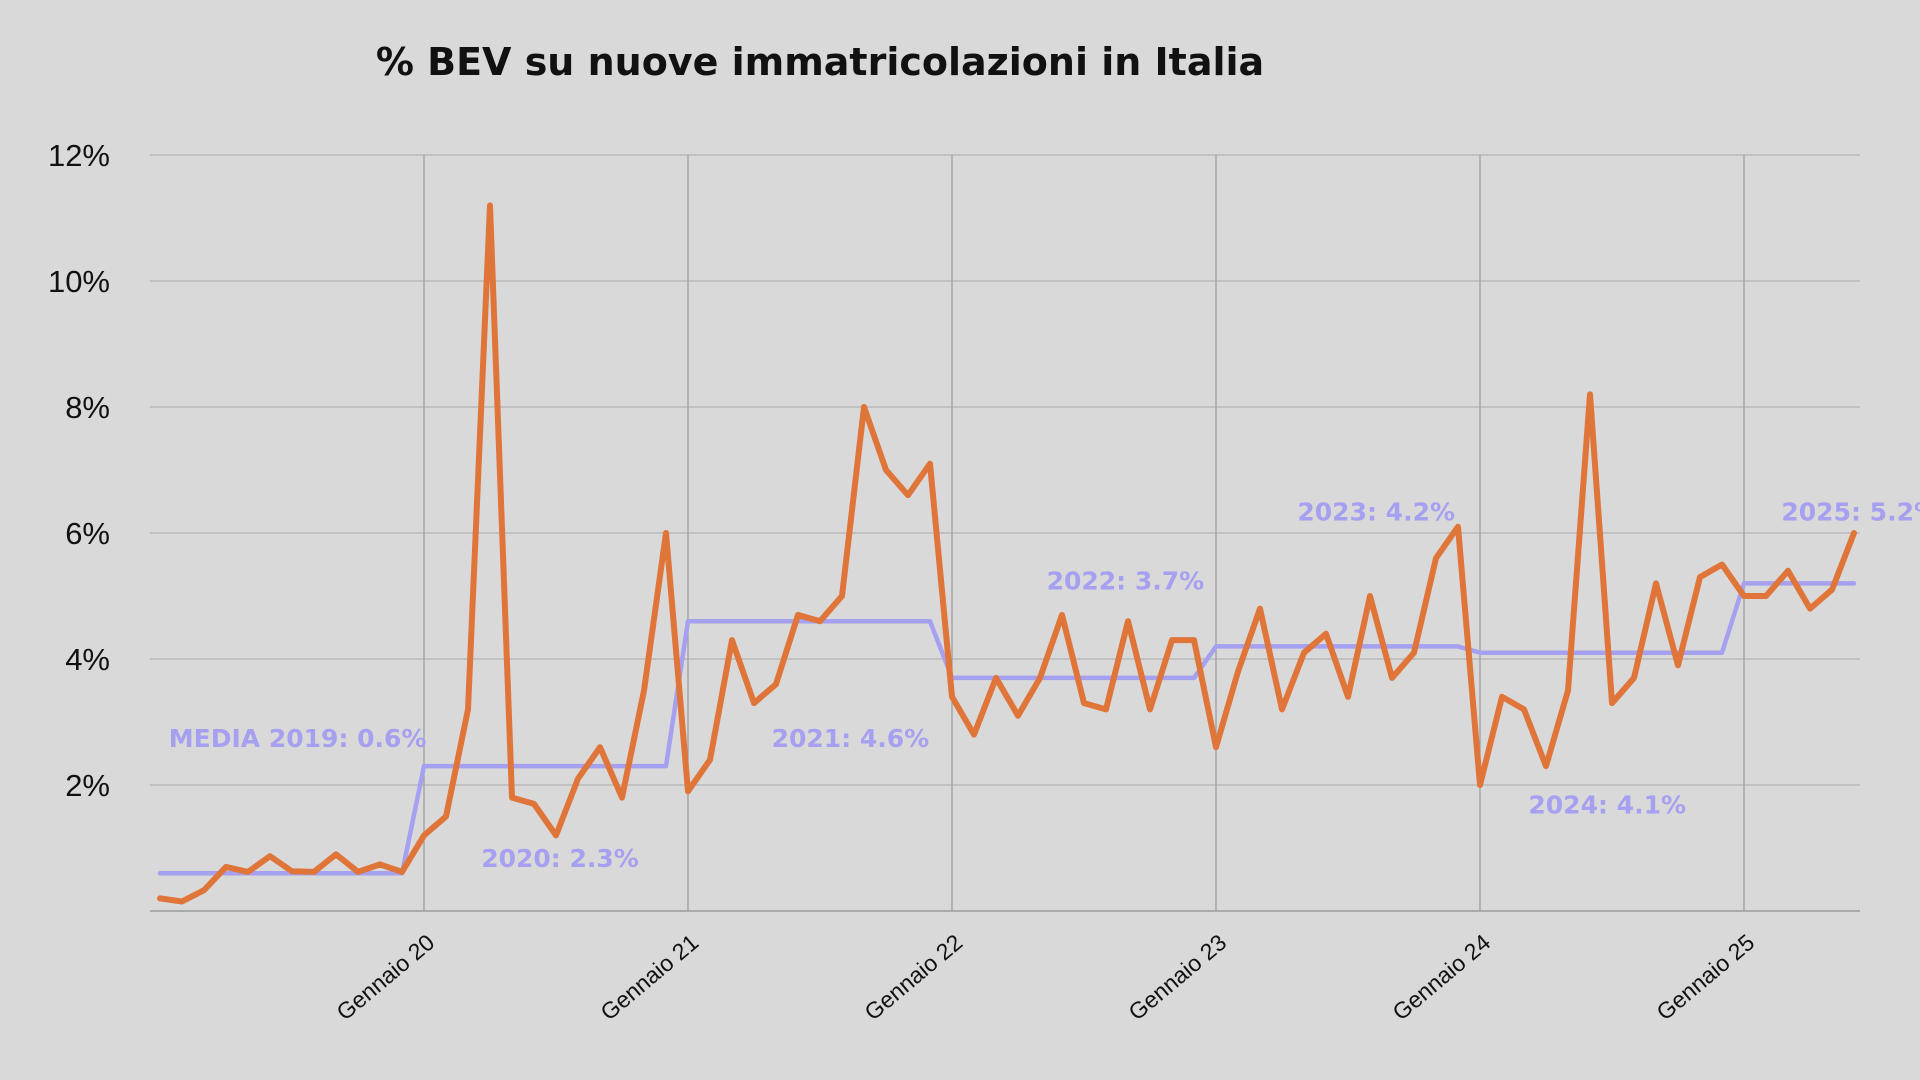 This screenshot has width=1920, height=1080. I want to click on y-tick-label: 6%, so click(87, 533).